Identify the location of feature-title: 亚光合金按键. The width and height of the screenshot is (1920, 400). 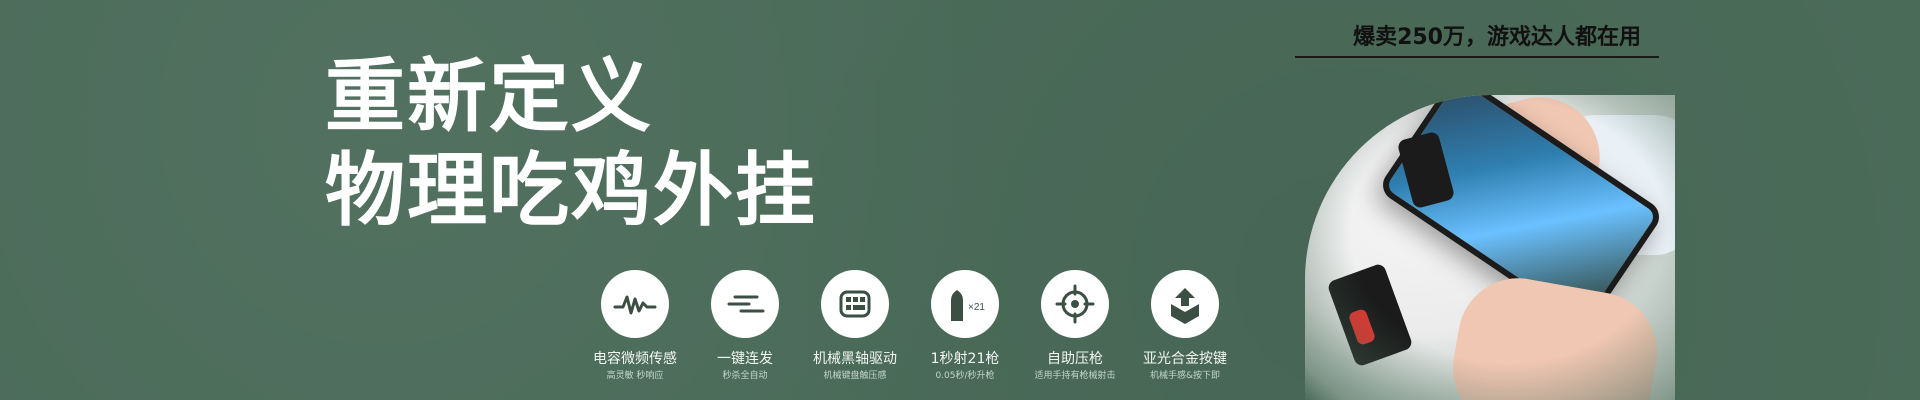
(1185, 359).